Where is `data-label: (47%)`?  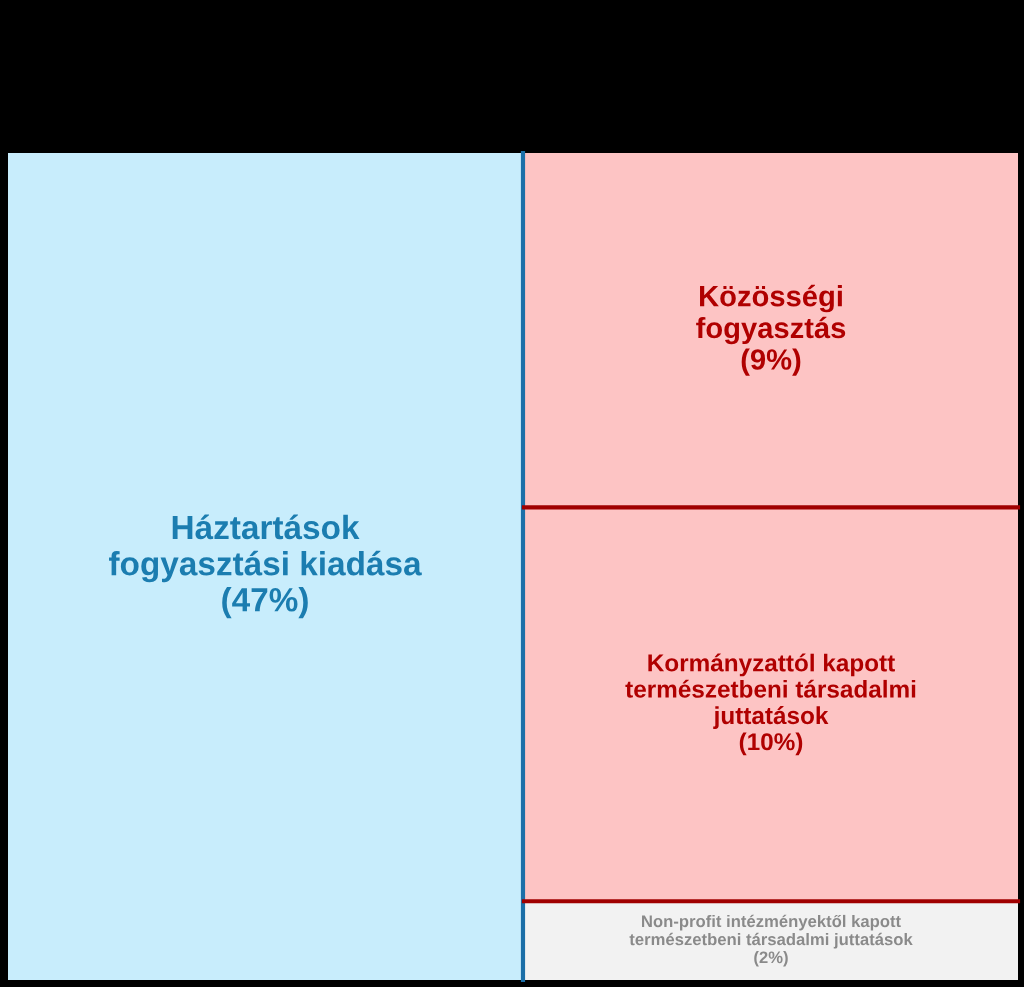
data-label: (47%) is located at coordinates (265, 603).